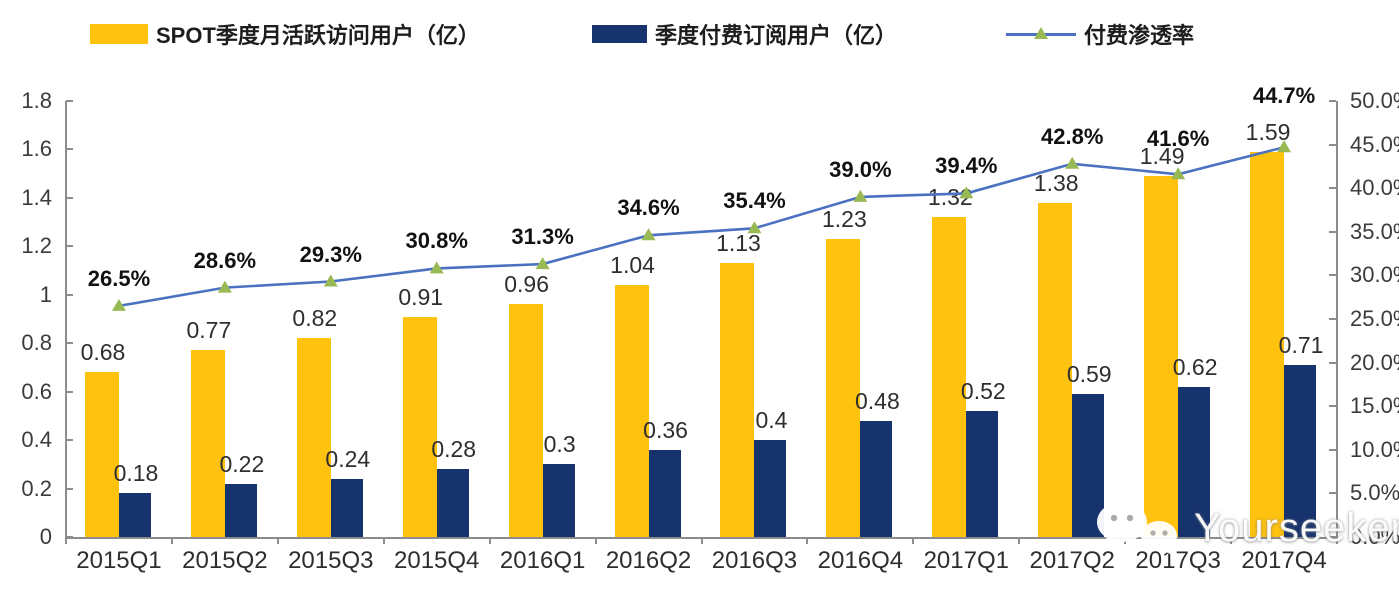 The width and height of the screenshot is (1399, 596). What do you see at coordinates (225, 260) in the screenshot?
I see `penetration-label: 28.6%` at bounding box center [225, 260].